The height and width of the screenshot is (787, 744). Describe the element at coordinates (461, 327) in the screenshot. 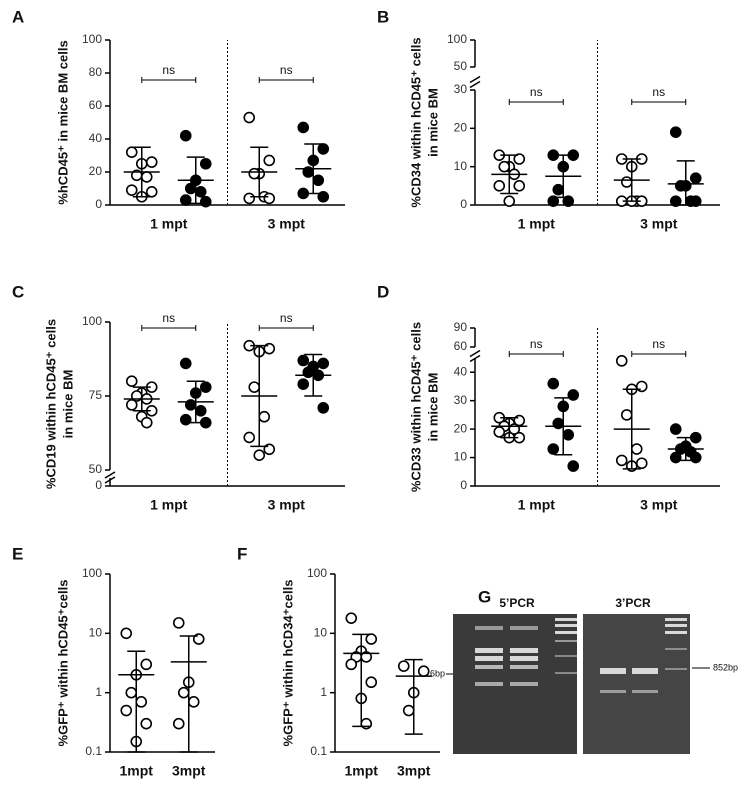

I see `y-tick-label: 90` at that location.